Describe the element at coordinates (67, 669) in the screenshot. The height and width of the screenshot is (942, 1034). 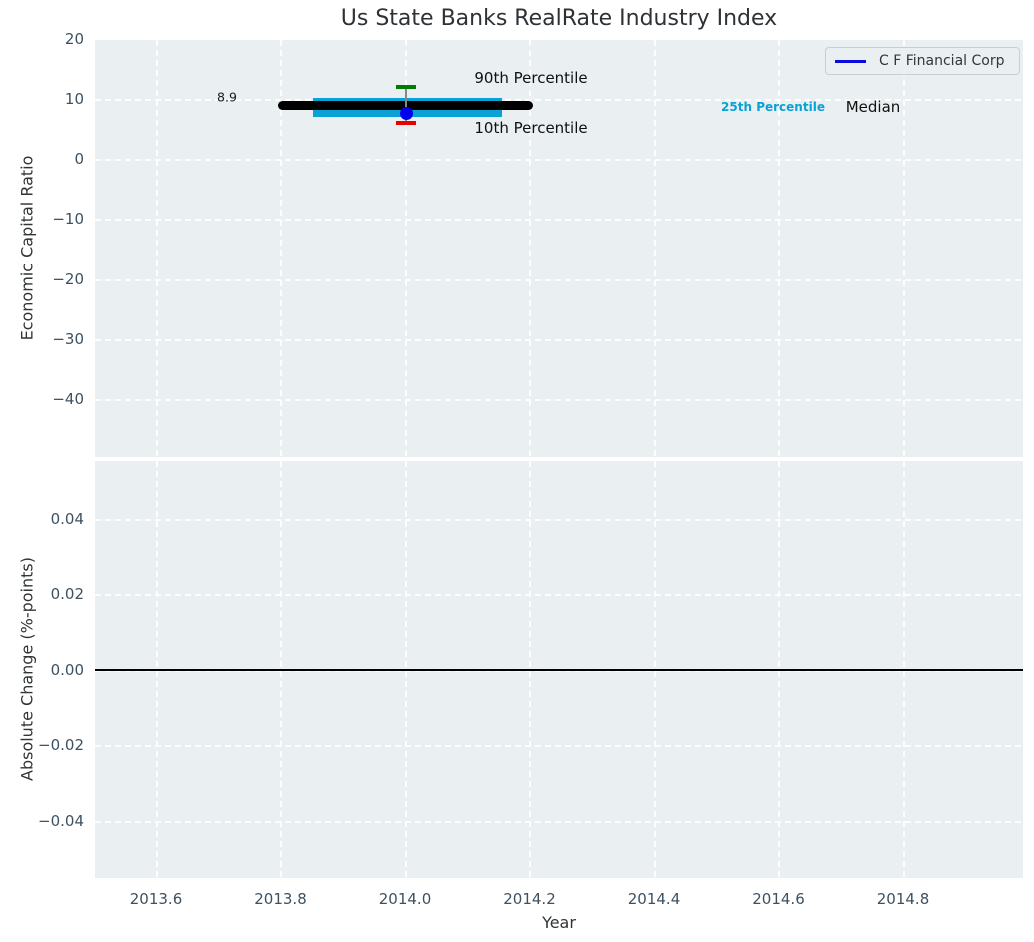
I see `y-tick: 0.00` at that location.